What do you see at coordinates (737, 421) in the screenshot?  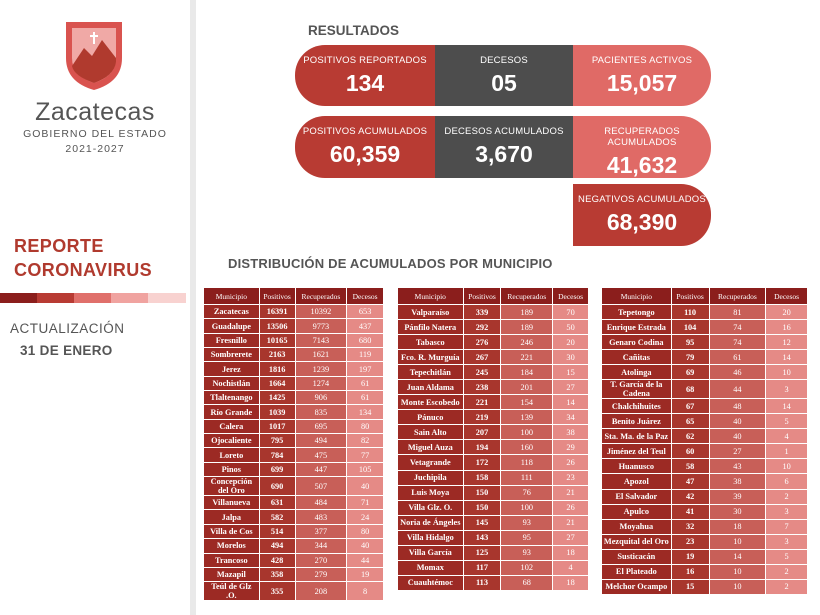 I see `cell-recuperados: 40` at bounding box center [737, 421].